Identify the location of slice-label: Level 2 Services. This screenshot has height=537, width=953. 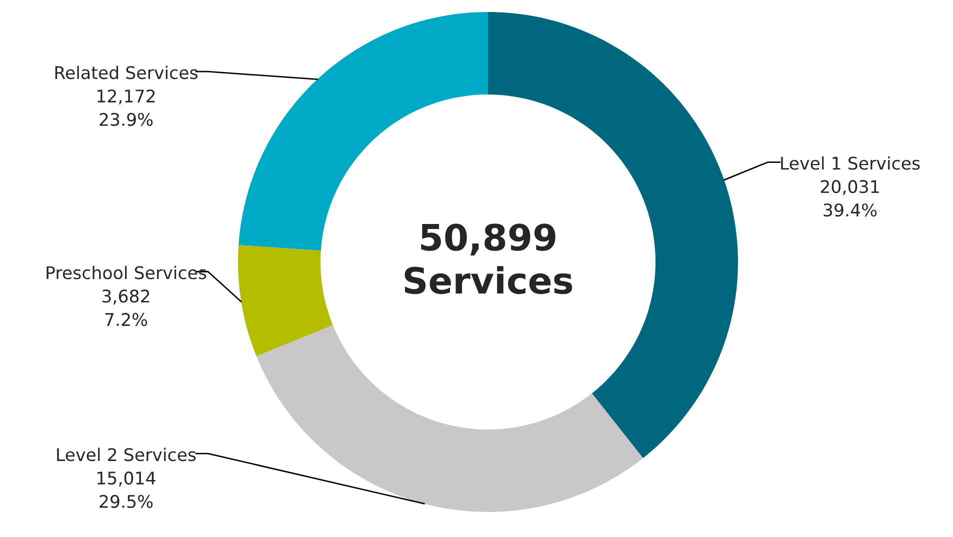
(126, 455).